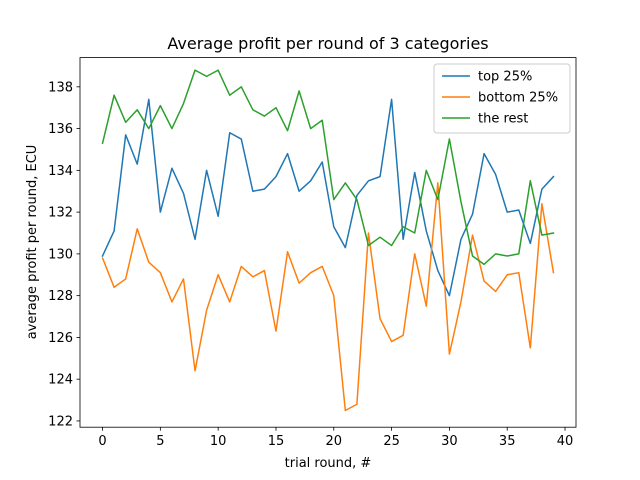 The image size is (640, 480). What do you see at coordinates (60, 87) in the screenshot?
I see `y-tick-label: 138` at bounding box center [60, 87].